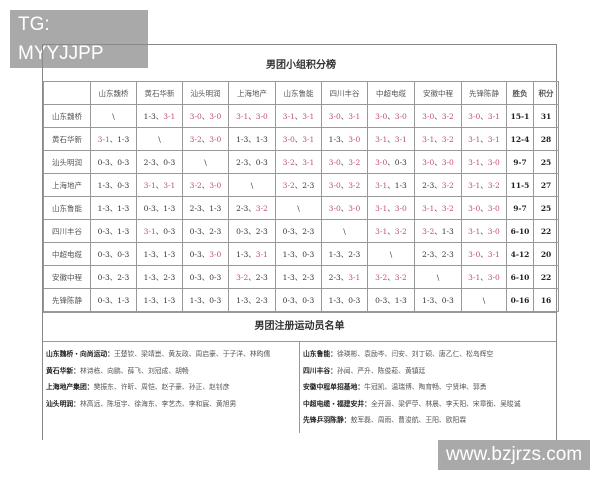  Describe the element at coordinates (205, 162) in the screenshot. I see `result-cell: \` at that location.